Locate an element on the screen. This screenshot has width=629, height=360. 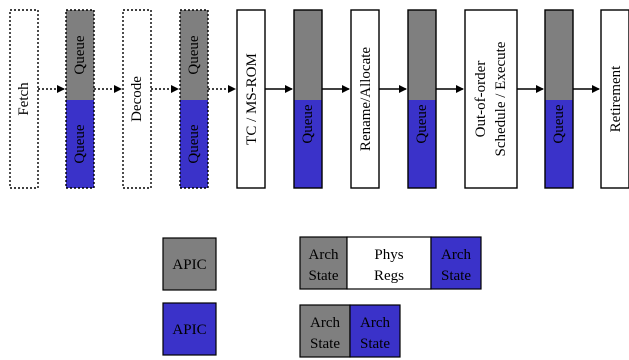
rename-label: Rename/Allocate is located at coordinates (366, 99).